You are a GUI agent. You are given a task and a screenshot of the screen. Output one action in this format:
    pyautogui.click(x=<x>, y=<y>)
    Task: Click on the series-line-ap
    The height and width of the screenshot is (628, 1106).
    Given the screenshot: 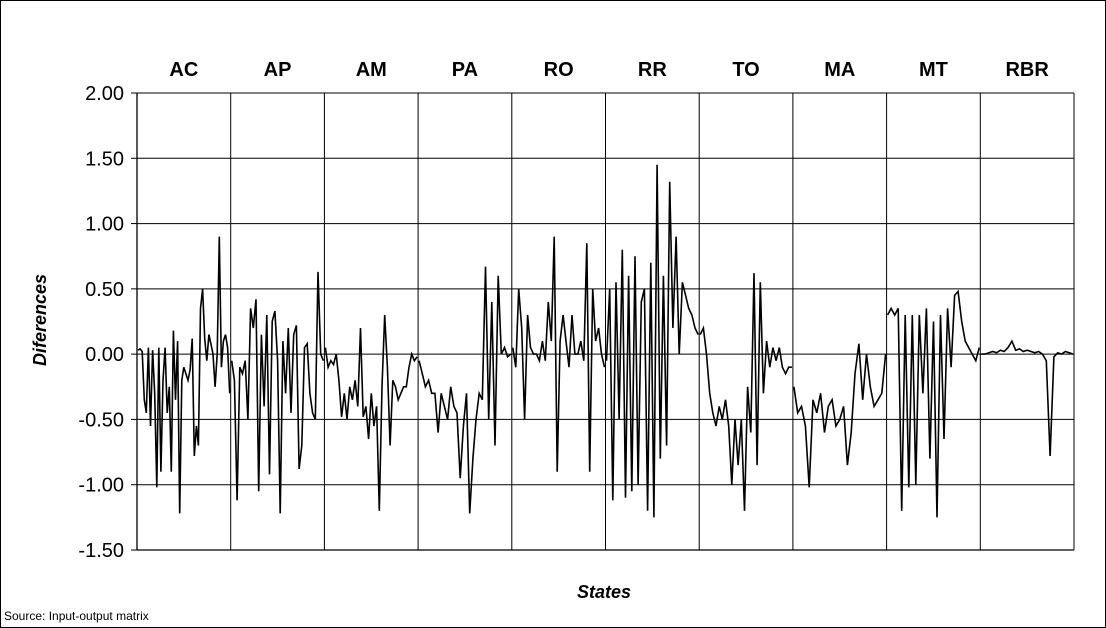 What is the action you would take?
    pyautogui.click(x=277, y=392)
    